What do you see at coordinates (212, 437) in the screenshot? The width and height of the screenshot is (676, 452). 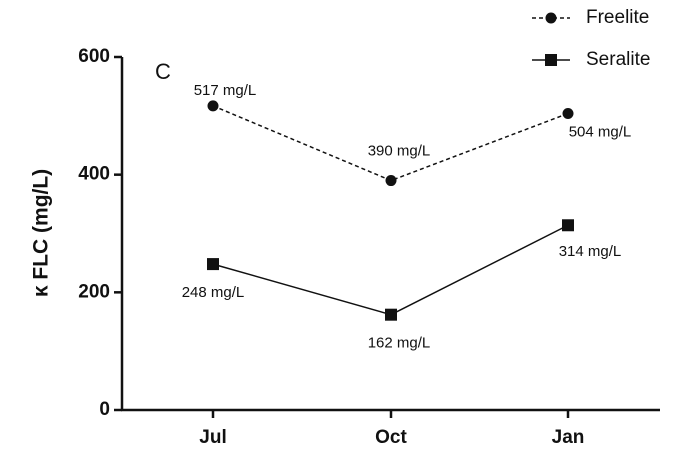 I see `x-tick-label: Jul` at bounding box center [212, 437].